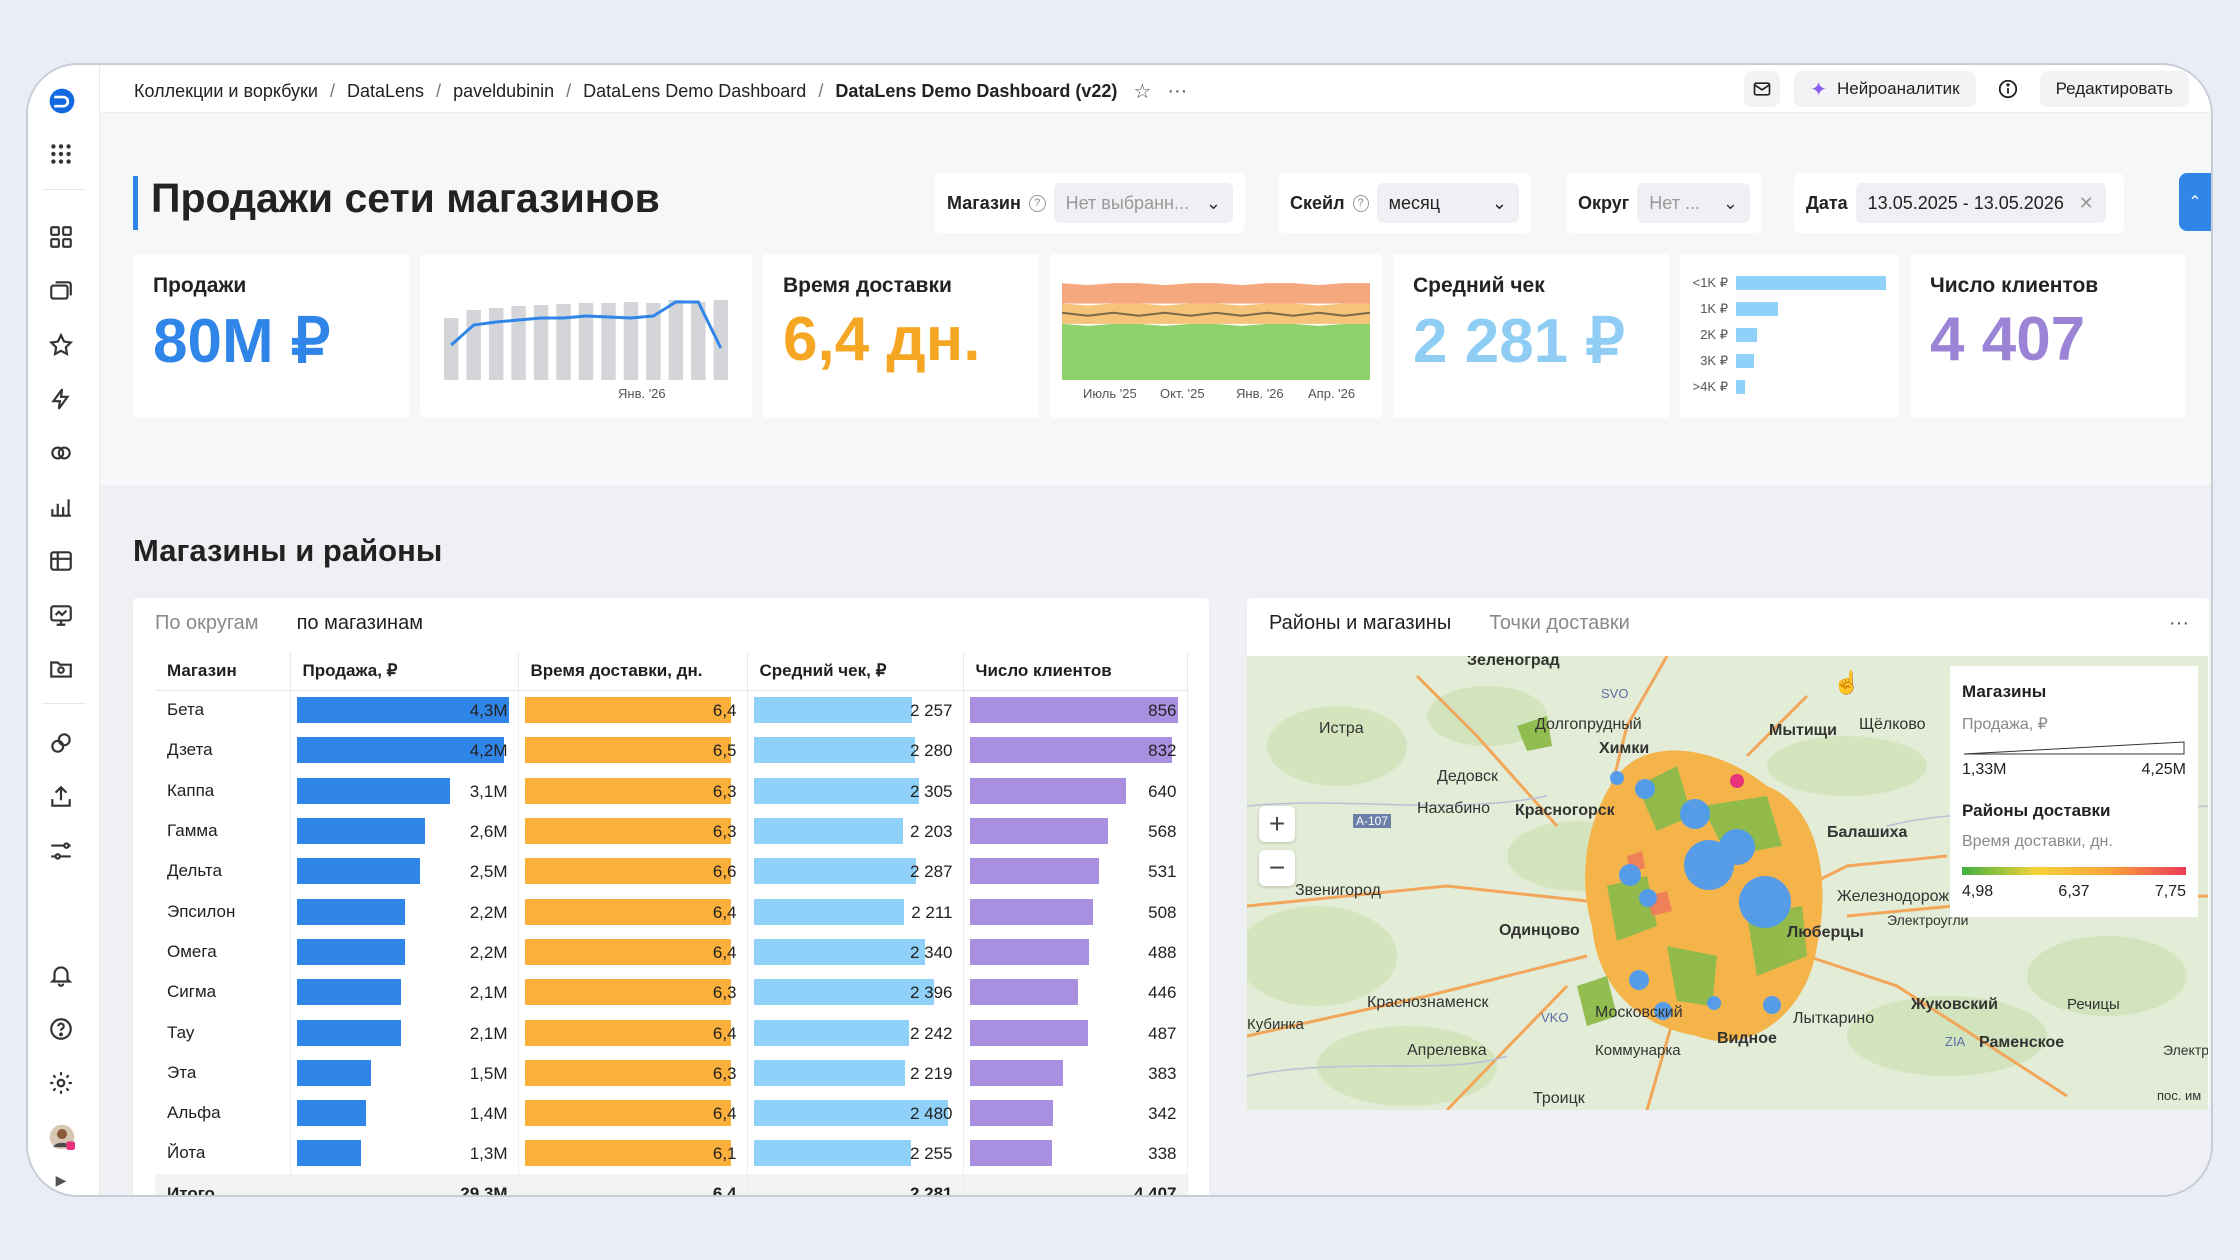 The height and width of the screenshot is (1260, 2240). I want to click on value-clients: 568, so click(1162, 832).